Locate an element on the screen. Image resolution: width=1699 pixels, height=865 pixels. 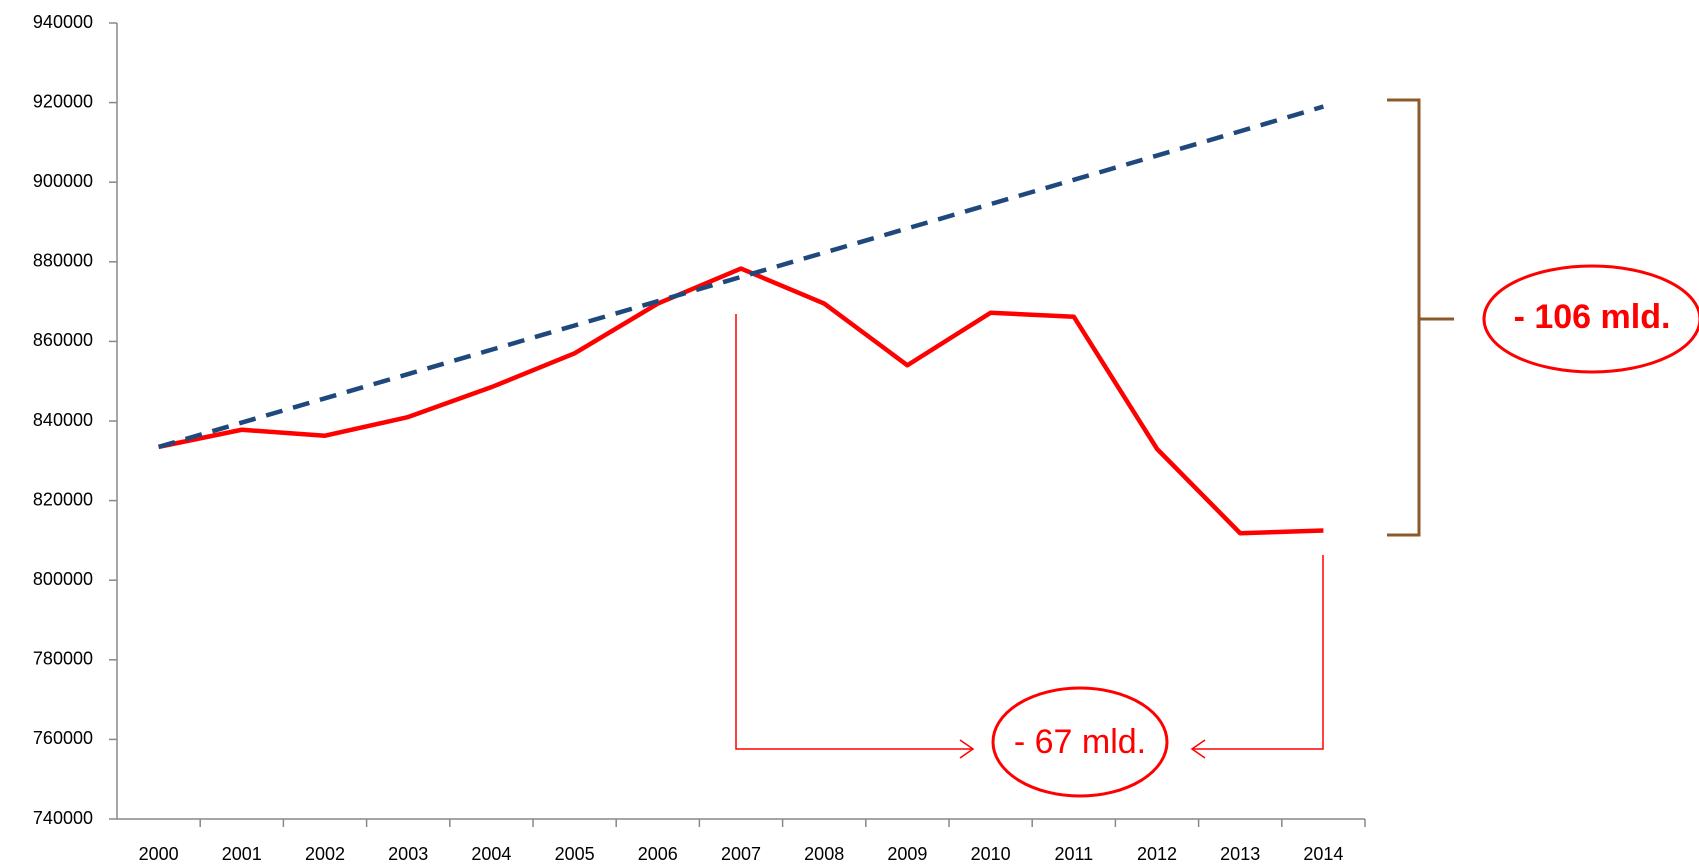
x-tick-label: 2010 is located at coordinates (991, 854).